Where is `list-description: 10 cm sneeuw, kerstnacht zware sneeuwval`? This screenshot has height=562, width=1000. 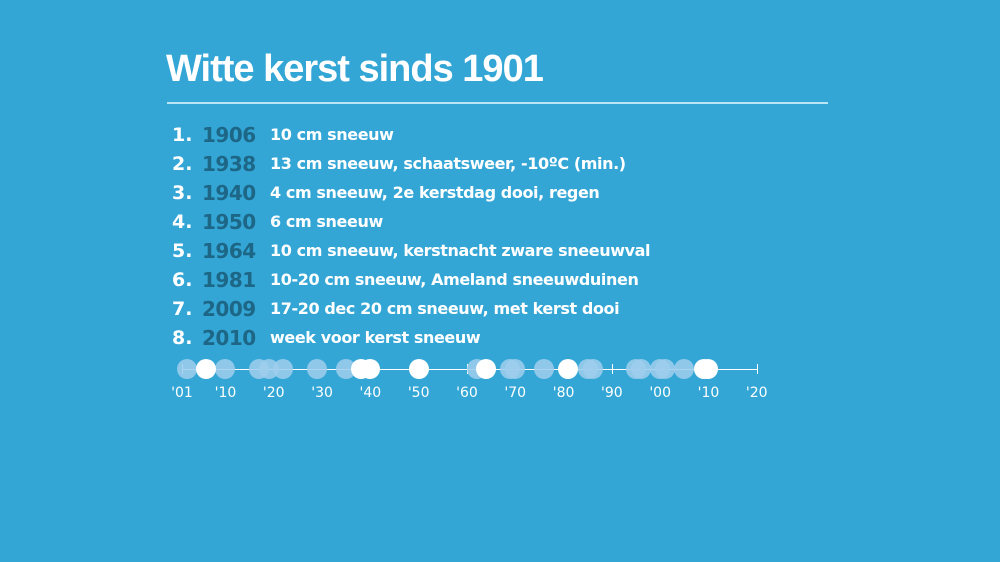
list-description: 10 cm sneeuw, kerstnacht zware sneeuwval is located at coordinates (460, 250).